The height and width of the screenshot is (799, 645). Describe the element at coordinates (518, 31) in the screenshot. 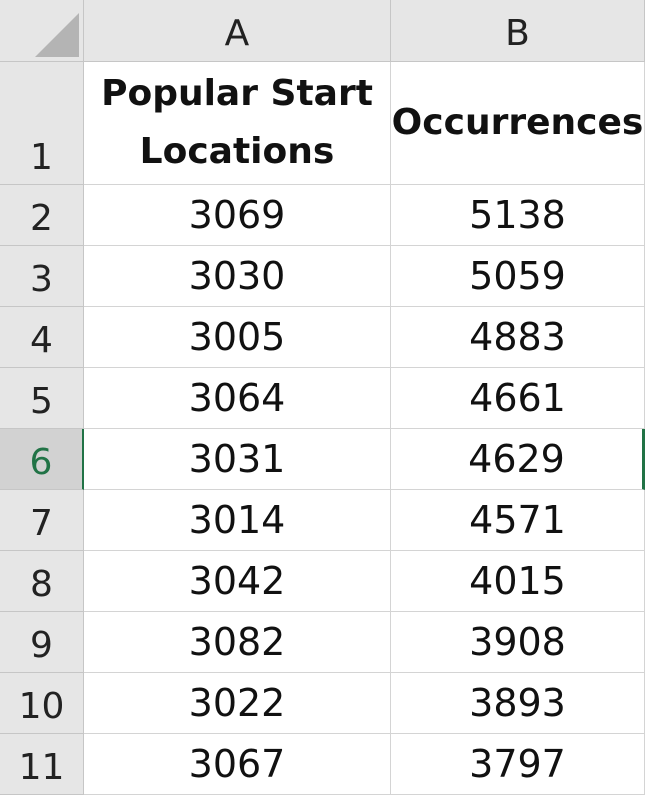

I see `column-header-b: B` at that location.